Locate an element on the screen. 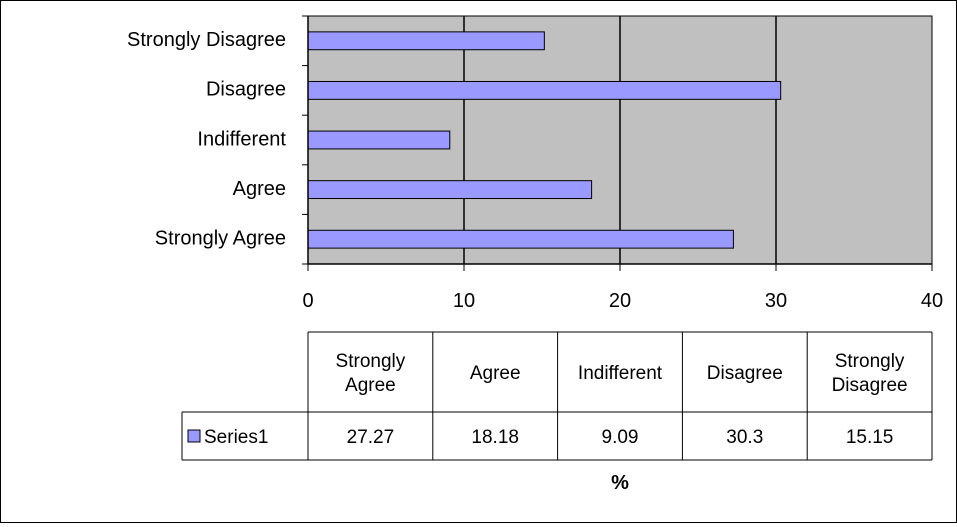 This screenshot has height=527, width=957. x-tick-label-30: 30 is located at coordinates (776, 301).